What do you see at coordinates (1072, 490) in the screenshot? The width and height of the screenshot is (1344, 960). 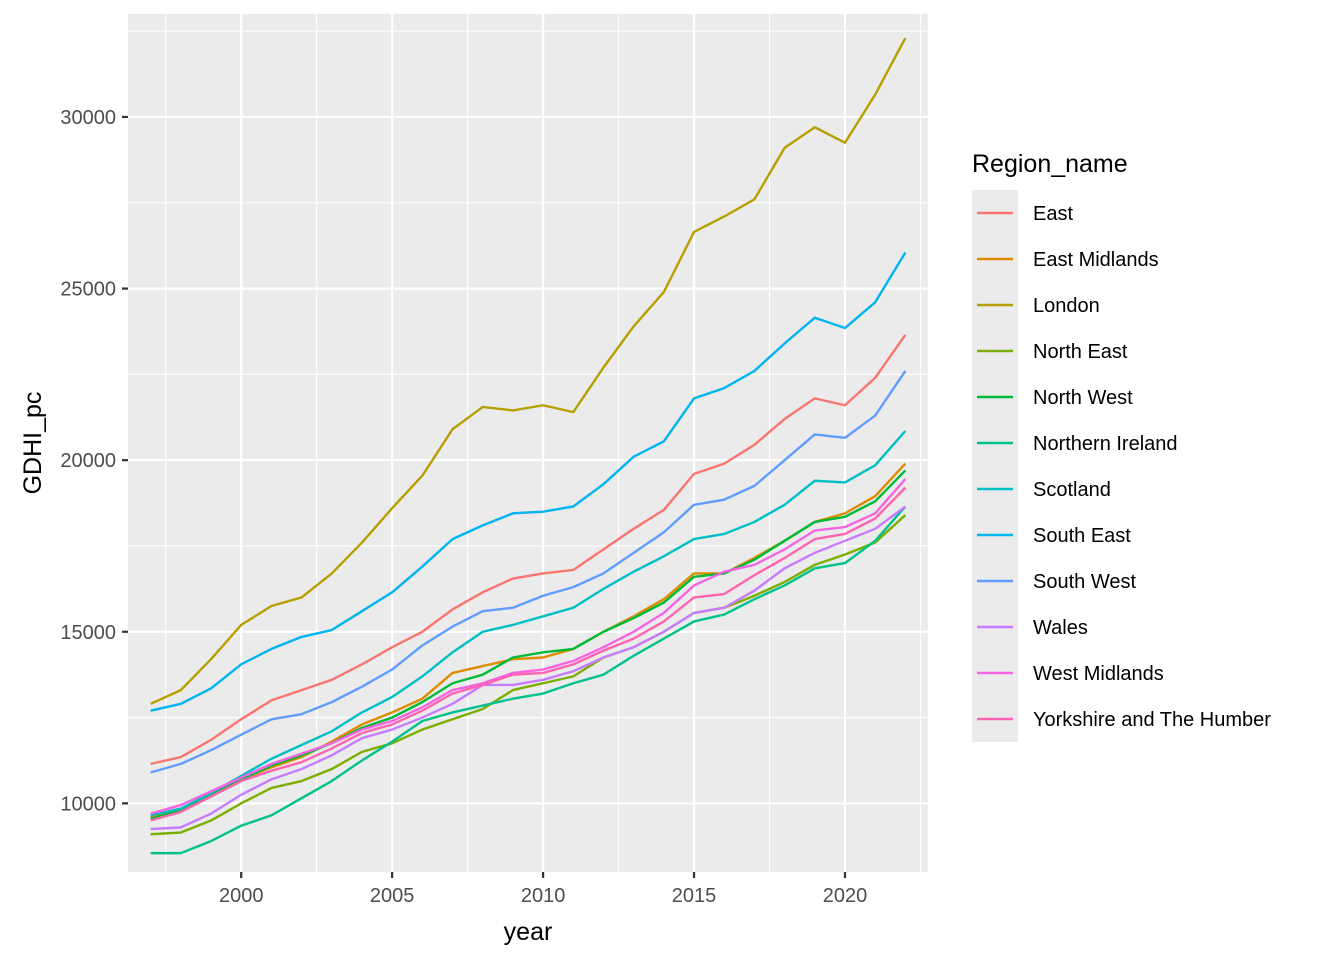 I see `legend-label-scotland: Scotland` at bounding box center [1072, 490].